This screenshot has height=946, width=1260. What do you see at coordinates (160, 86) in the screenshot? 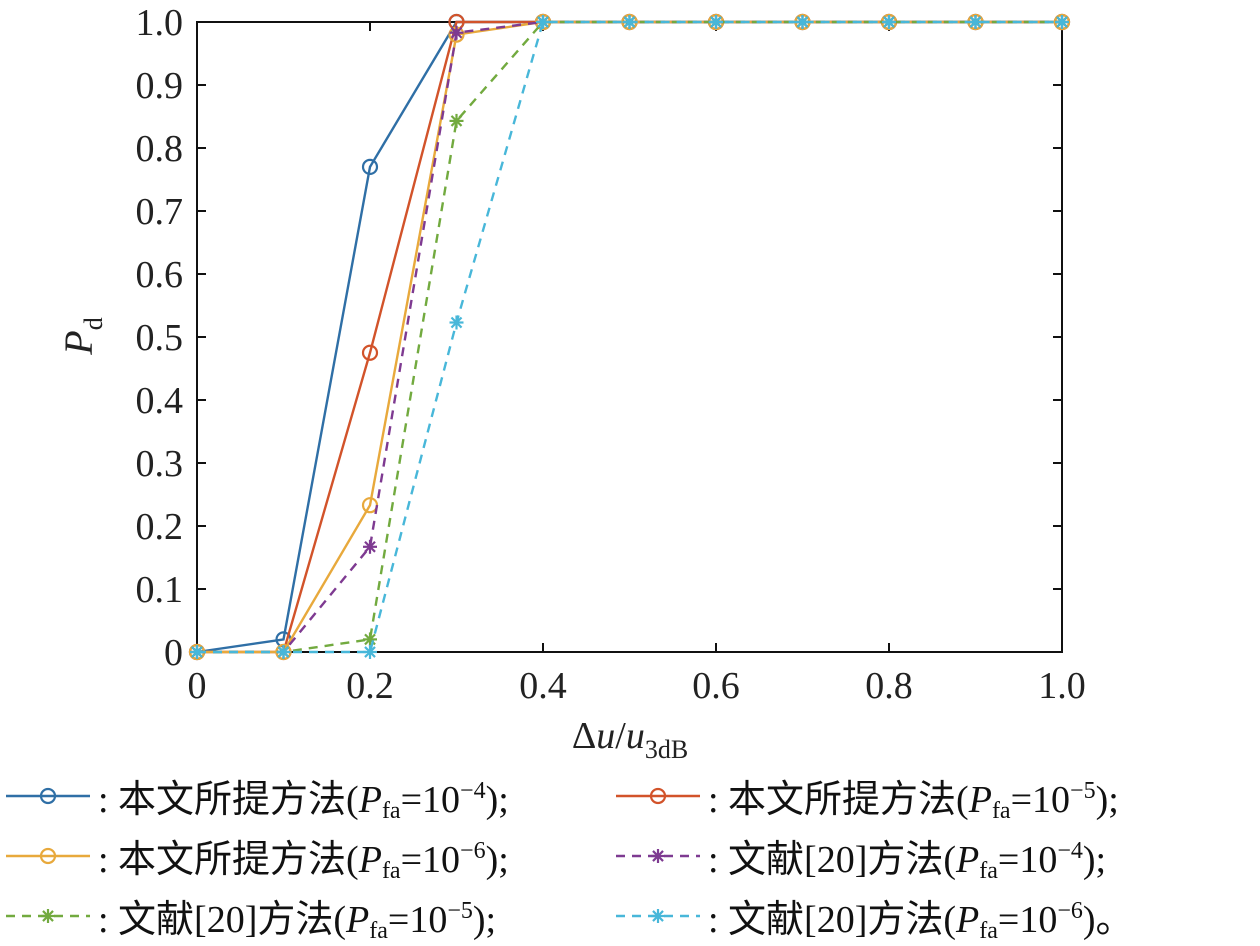
I see `y-tick-label: 0.9` at bounding box center [160, 86].